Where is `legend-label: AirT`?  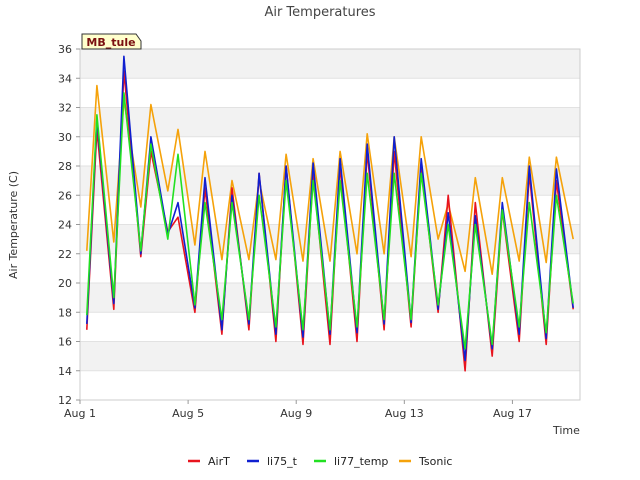
legend-label: AirT is located at coordinates (219, 461).